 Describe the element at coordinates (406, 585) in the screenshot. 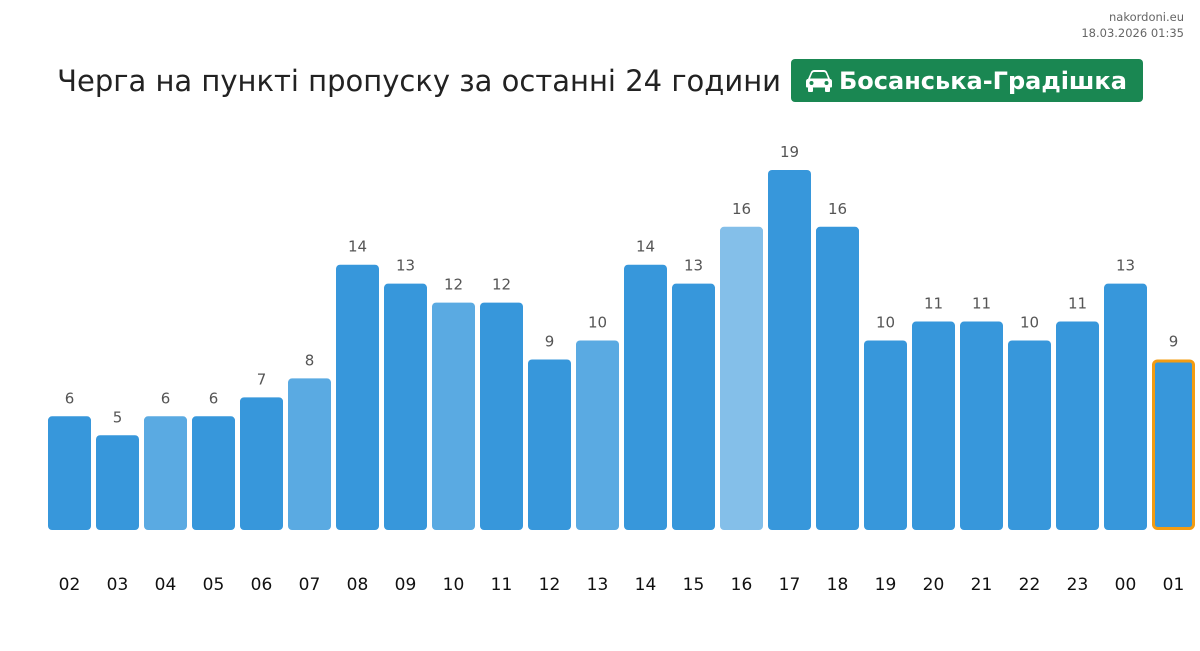

I see `x-tick-label-09: 09` at that location.